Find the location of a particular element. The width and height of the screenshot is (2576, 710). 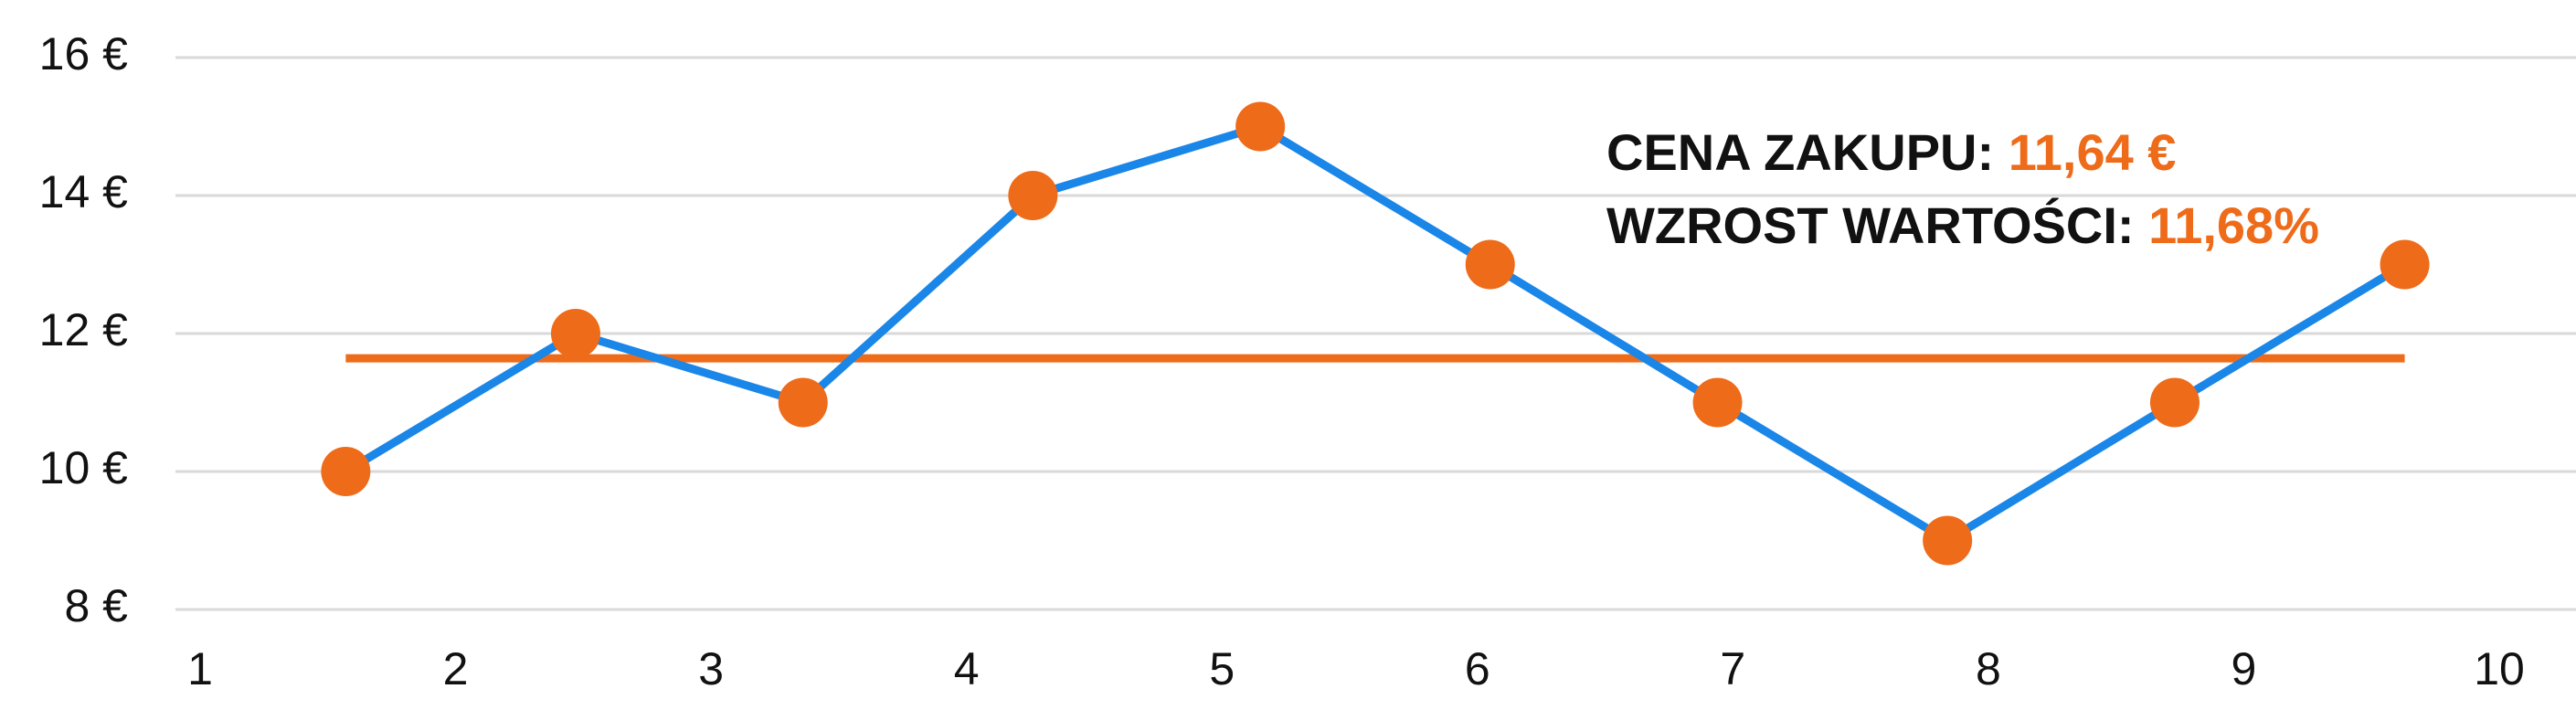

annotation-value: 11,68% is located at coordinates (2233, 225).